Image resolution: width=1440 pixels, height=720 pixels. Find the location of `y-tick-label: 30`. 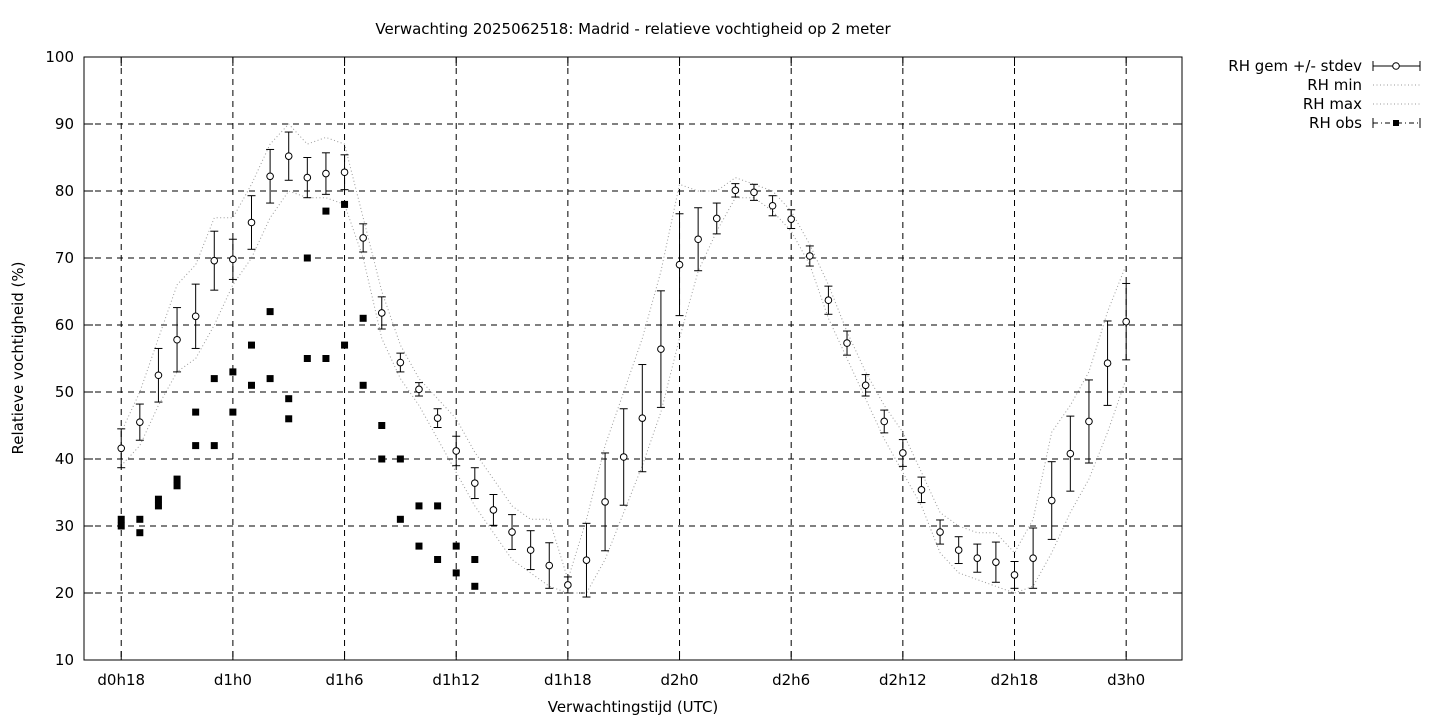

y-tick-label: 30 is located at coordinates (64, 526).